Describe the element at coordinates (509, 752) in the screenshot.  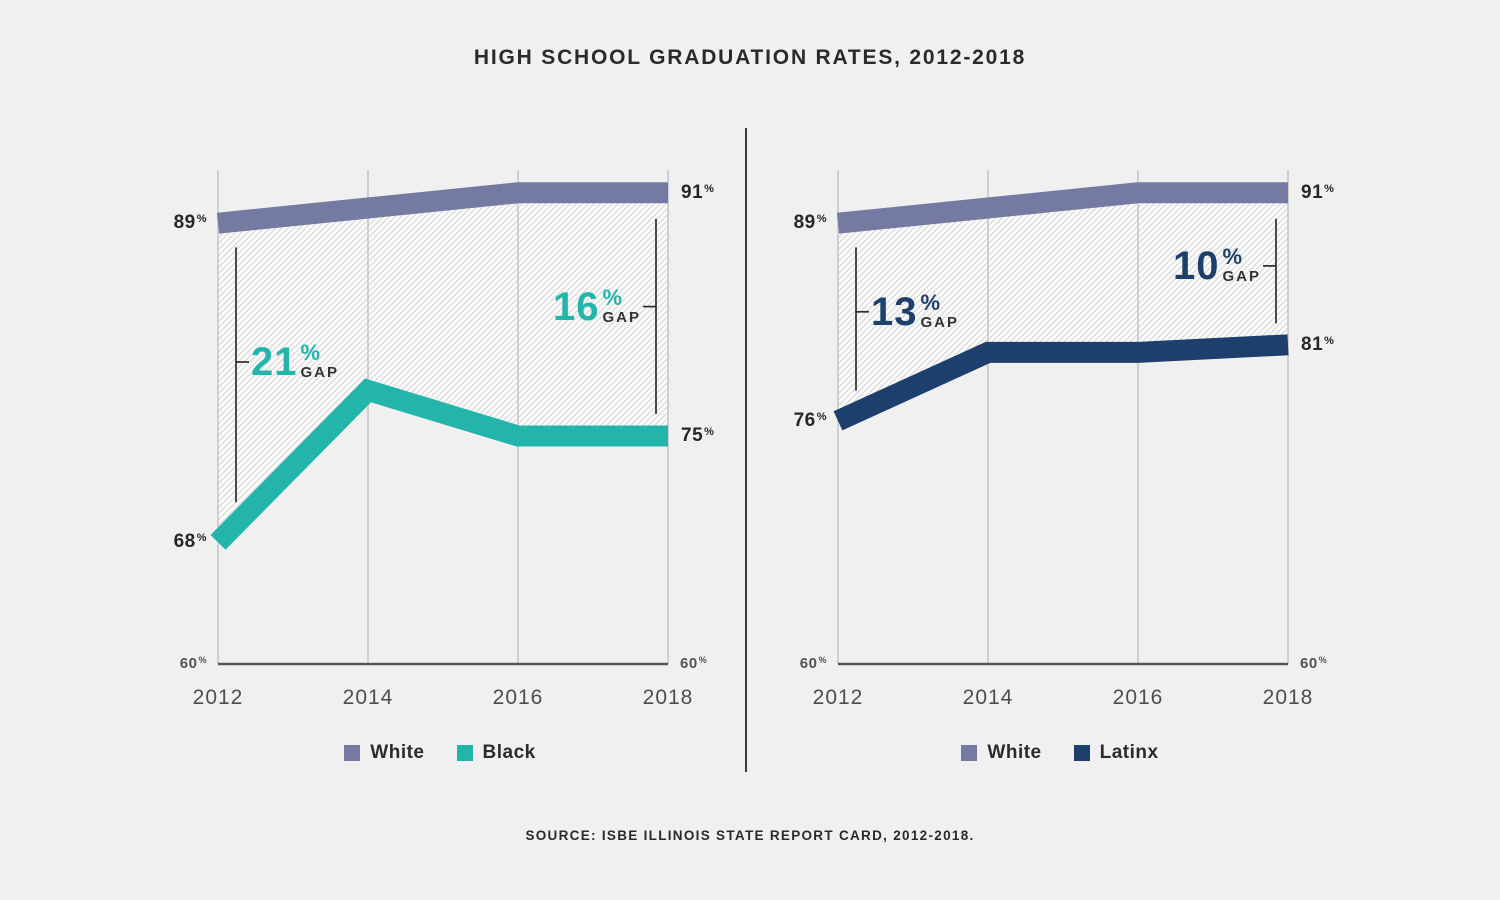
I see `legend-label-black: Black` at that location.